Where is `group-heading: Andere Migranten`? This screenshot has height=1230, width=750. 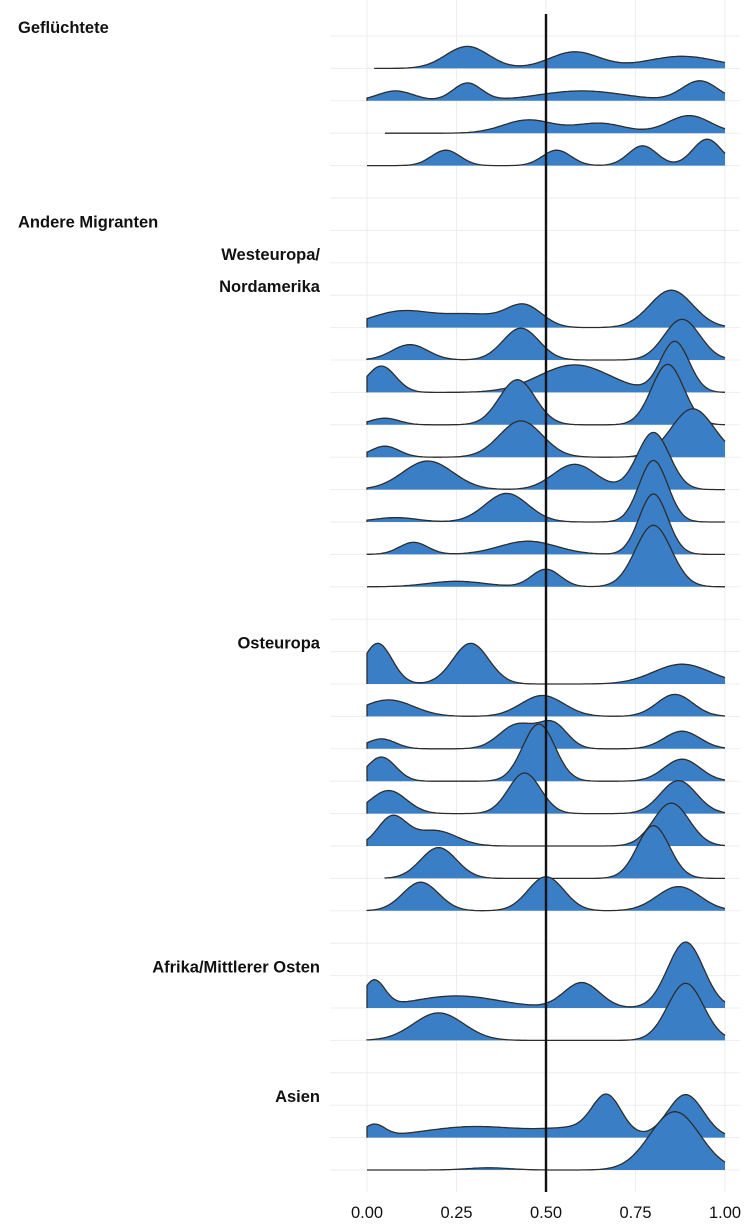 group-heading: Andere Migranten is located at coordinates (88, 222).